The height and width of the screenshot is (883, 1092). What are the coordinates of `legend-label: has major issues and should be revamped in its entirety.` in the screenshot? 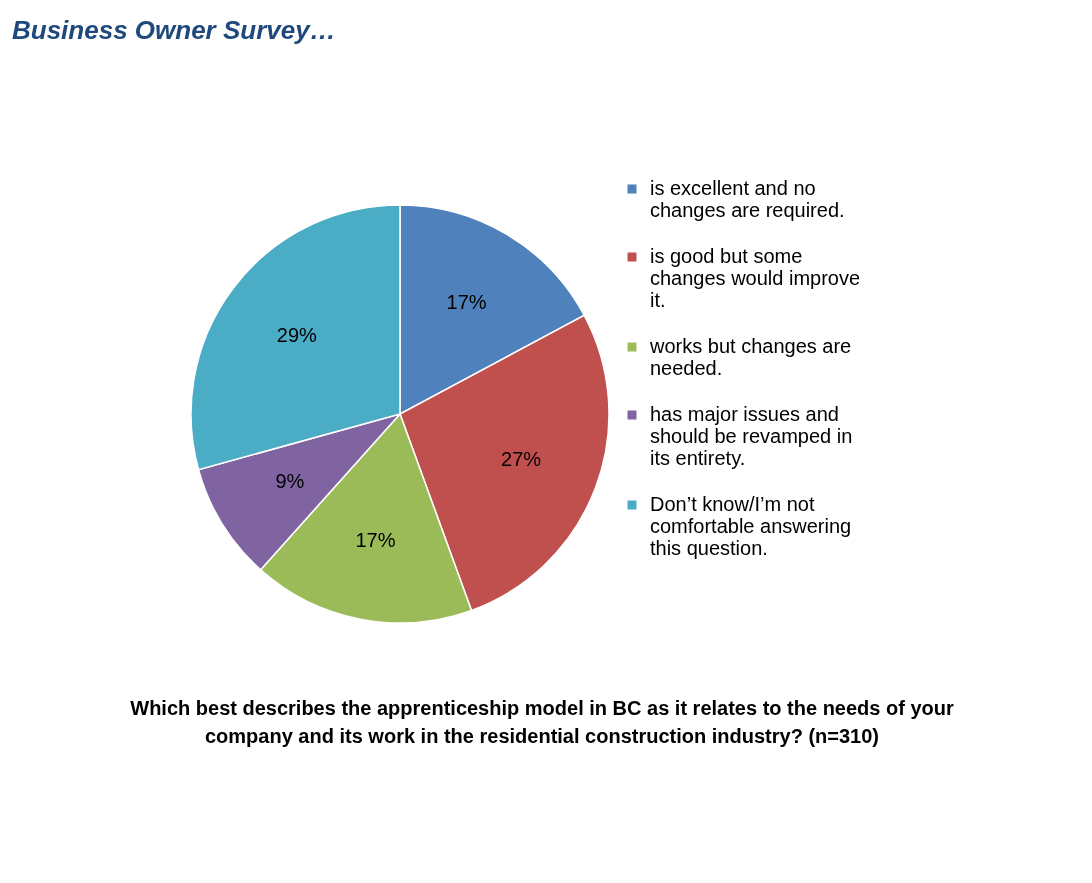 It's located at (751, 436).